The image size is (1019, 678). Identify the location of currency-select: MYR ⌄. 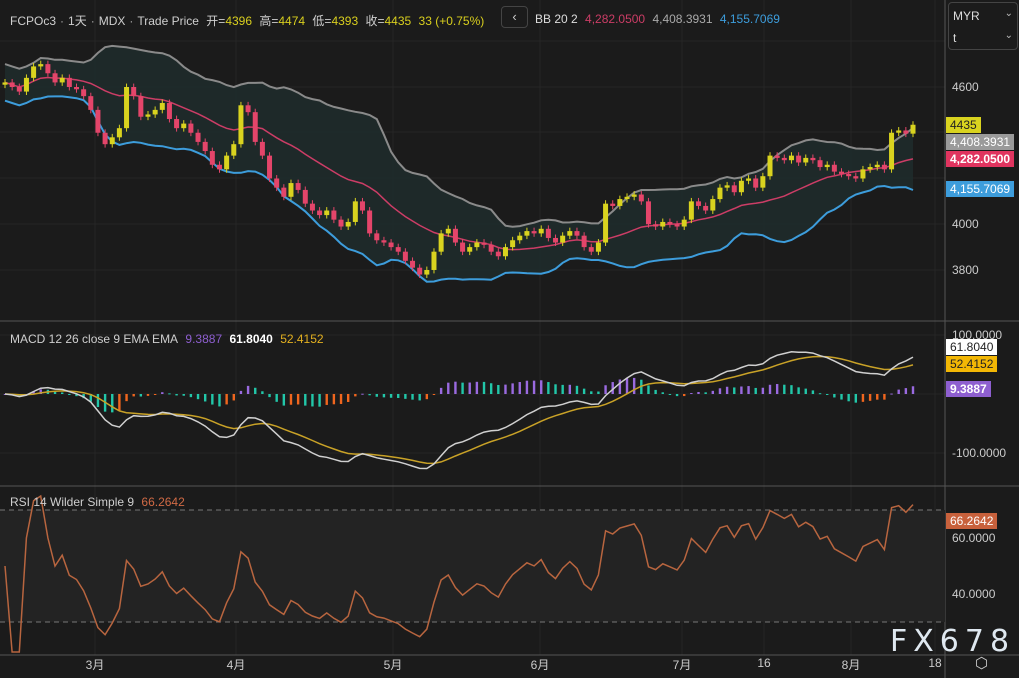
(983, 16).